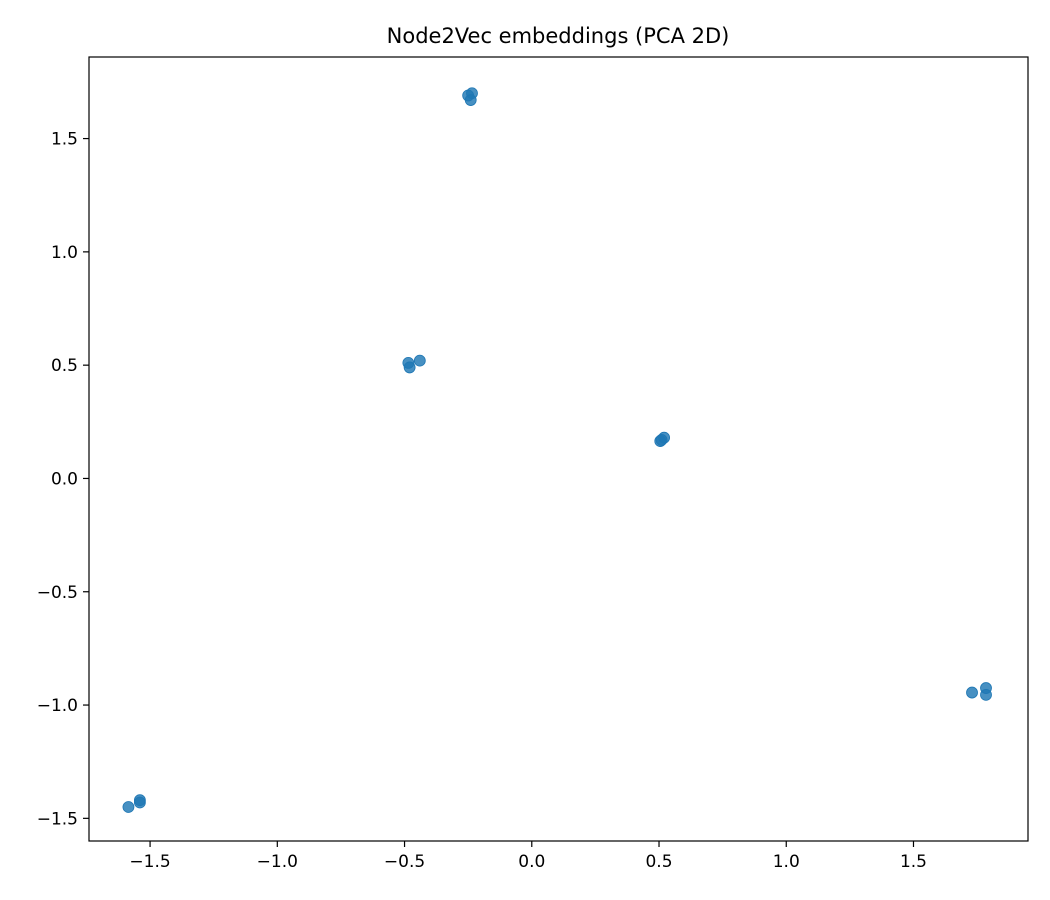 The height and width of the screenshot is (900, 1050). Describe the element at coordinates (277, 862) in the screenshot. I see `x-tick-label: −1.0` at that location.